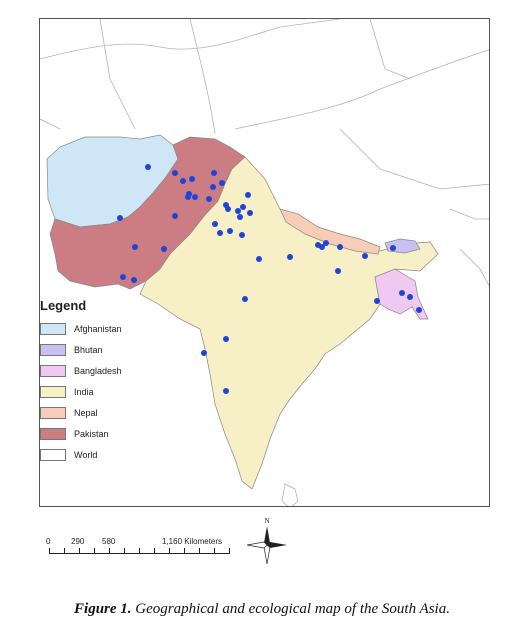 This screenshot has height=629, width=524. Describe the element at coordinates (84, 391) in the screenshot. I see `legend-label: India` at that location.